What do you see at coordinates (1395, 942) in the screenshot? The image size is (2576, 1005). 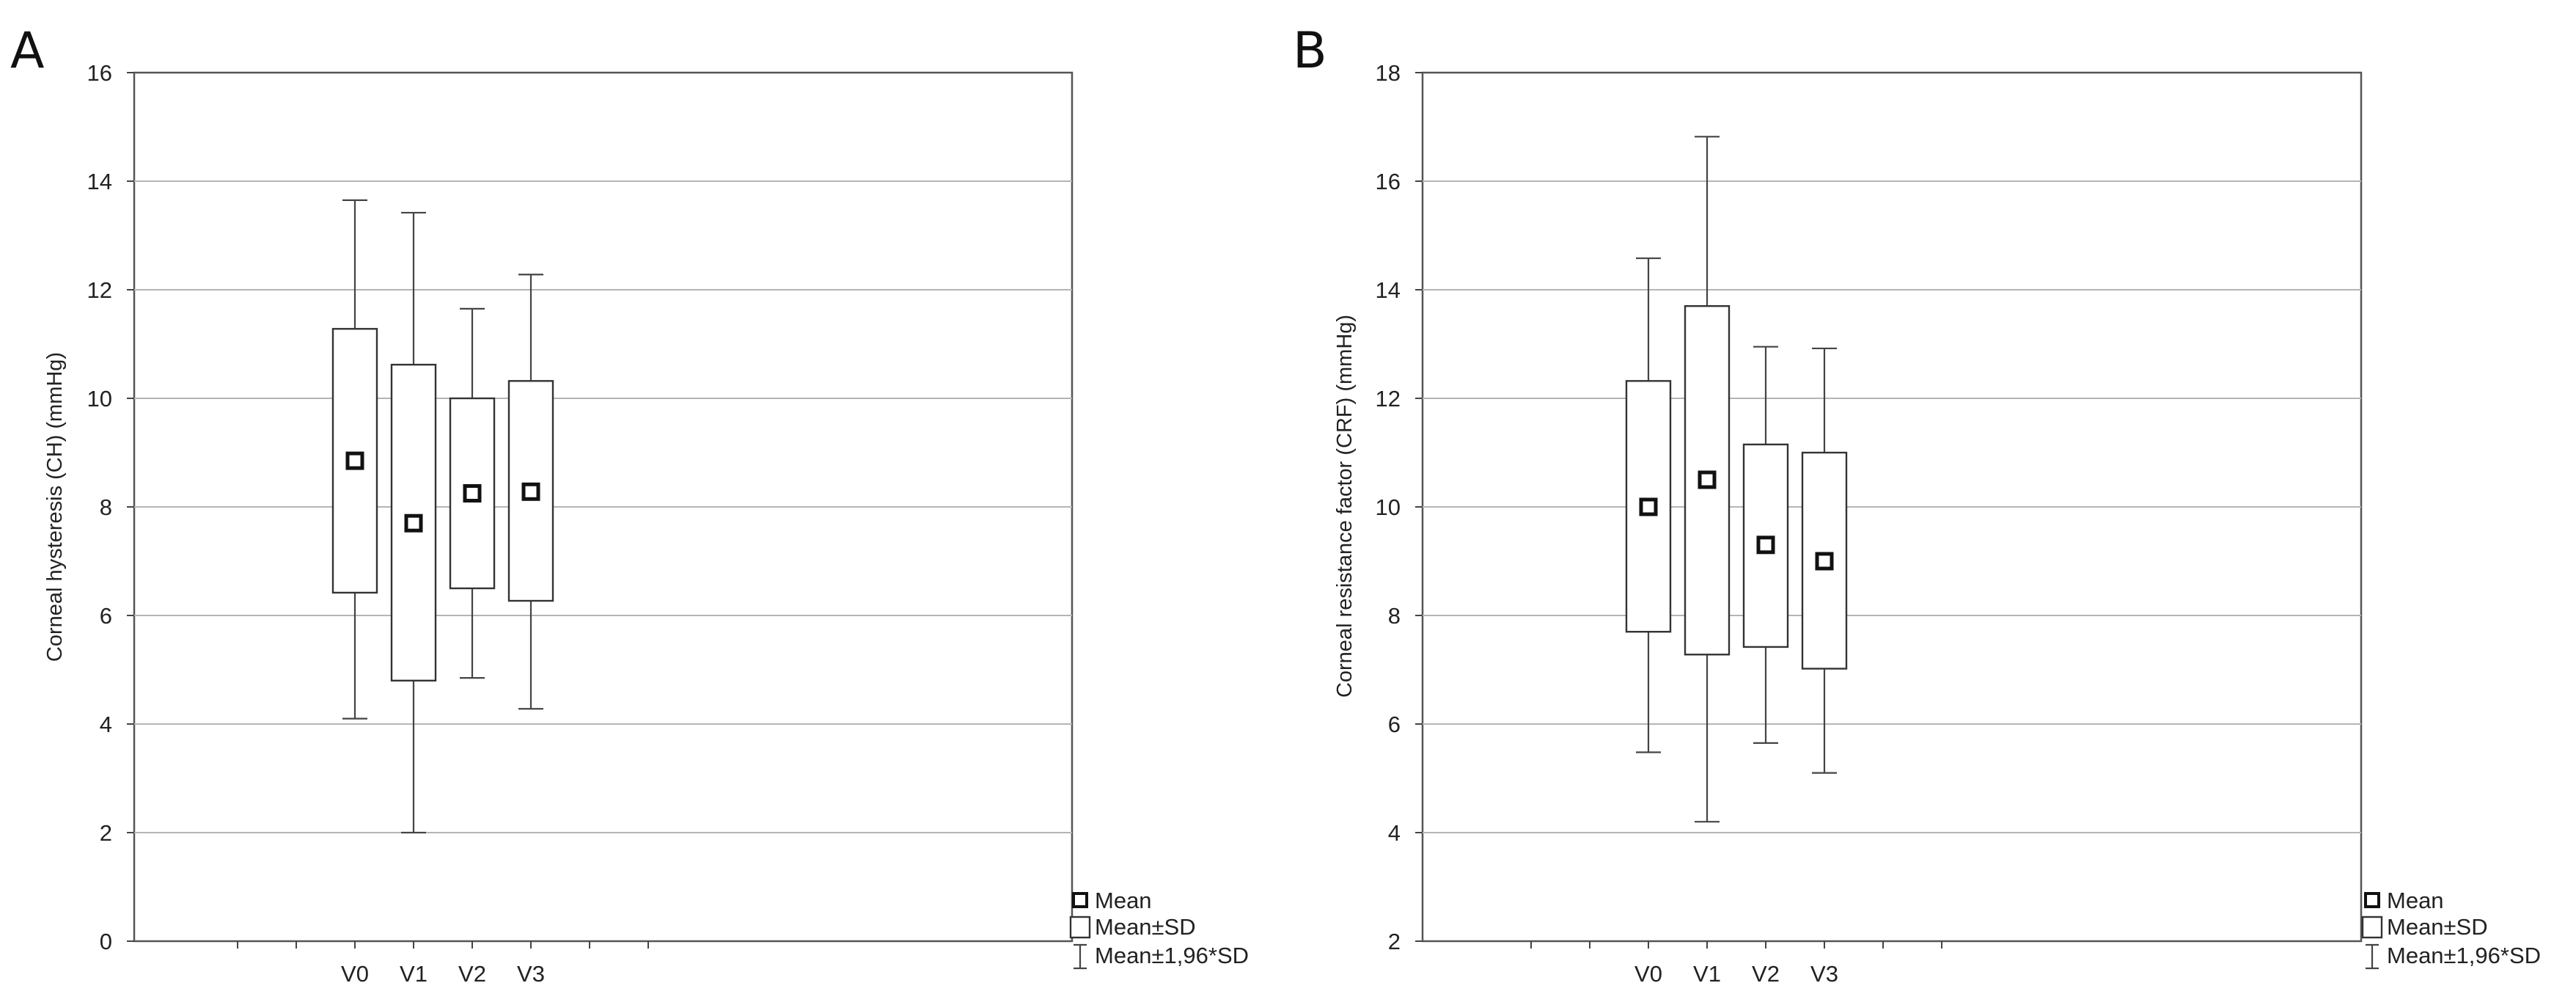 I see `panel-b-y-tick-label: 2` at bounding box center [1395, 942].